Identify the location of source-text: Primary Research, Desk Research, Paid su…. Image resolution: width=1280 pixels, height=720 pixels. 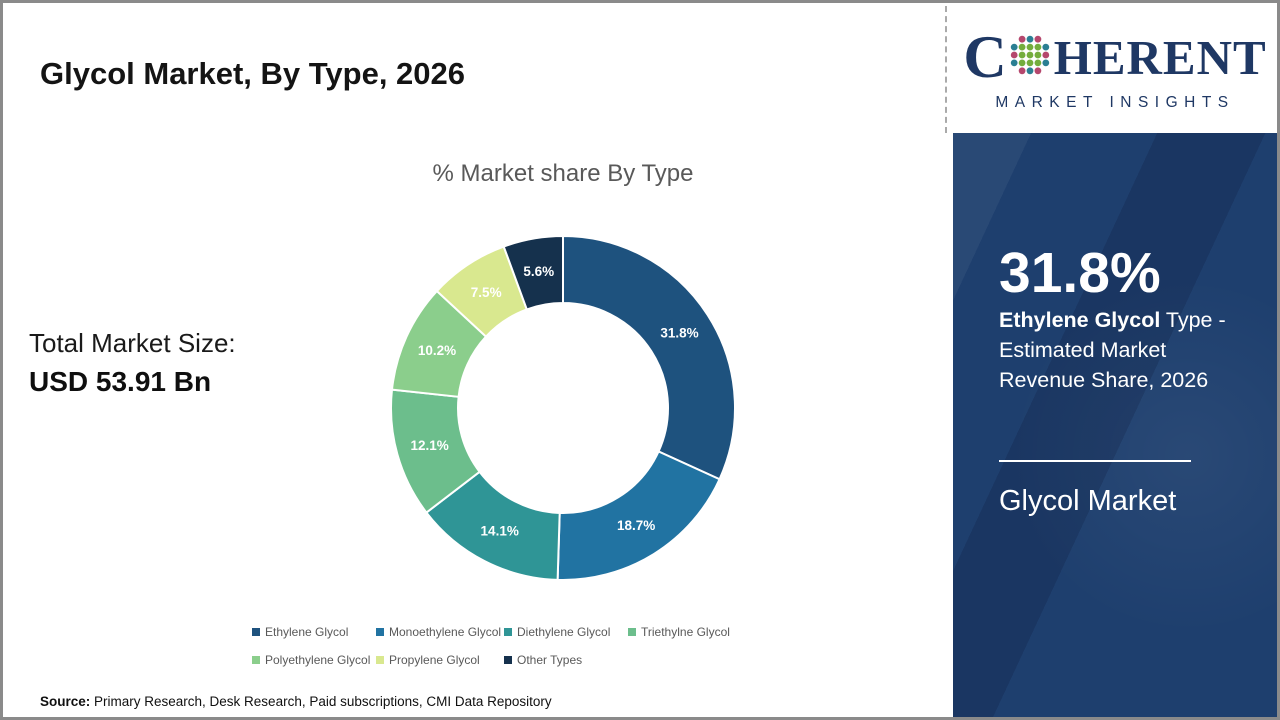
(321, 701).